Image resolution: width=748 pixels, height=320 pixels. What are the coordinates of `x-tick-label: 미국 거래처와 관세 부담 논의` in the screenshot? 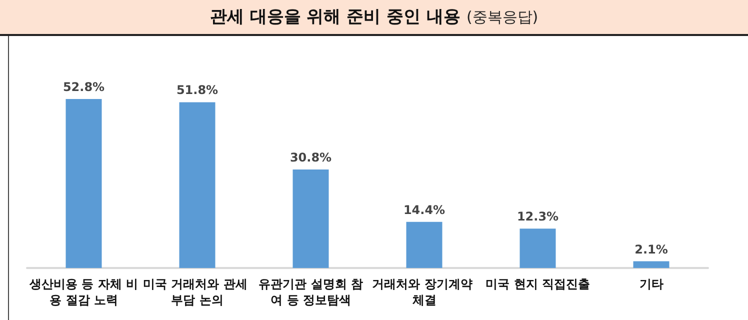 It's located at (197, 292).